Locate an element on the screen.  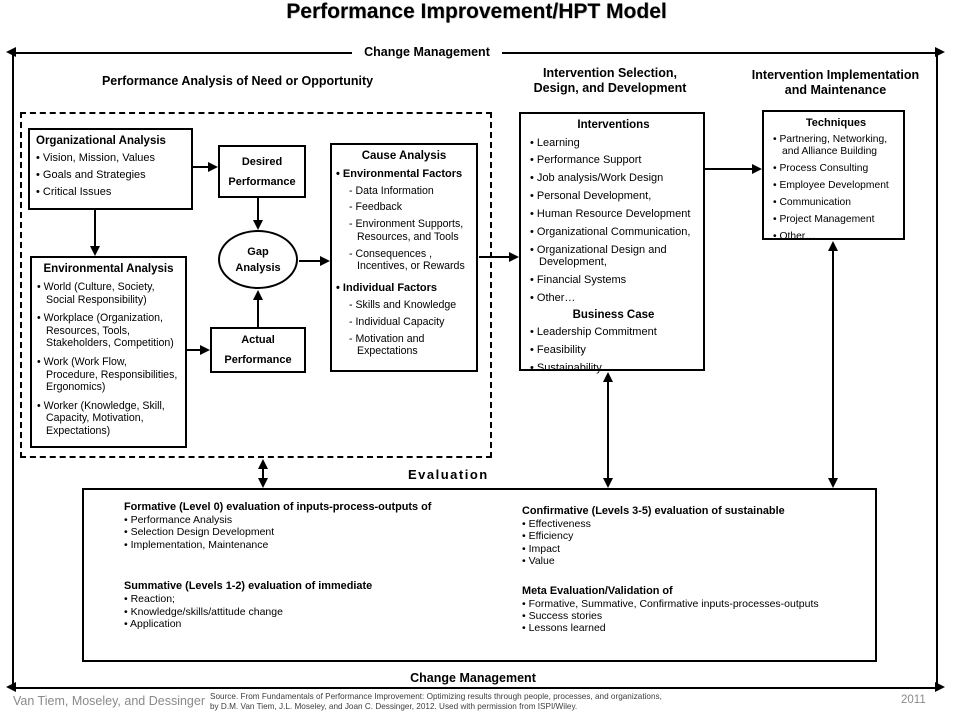
box-title: Organizational Analysis is located at coordinates (101, 141).